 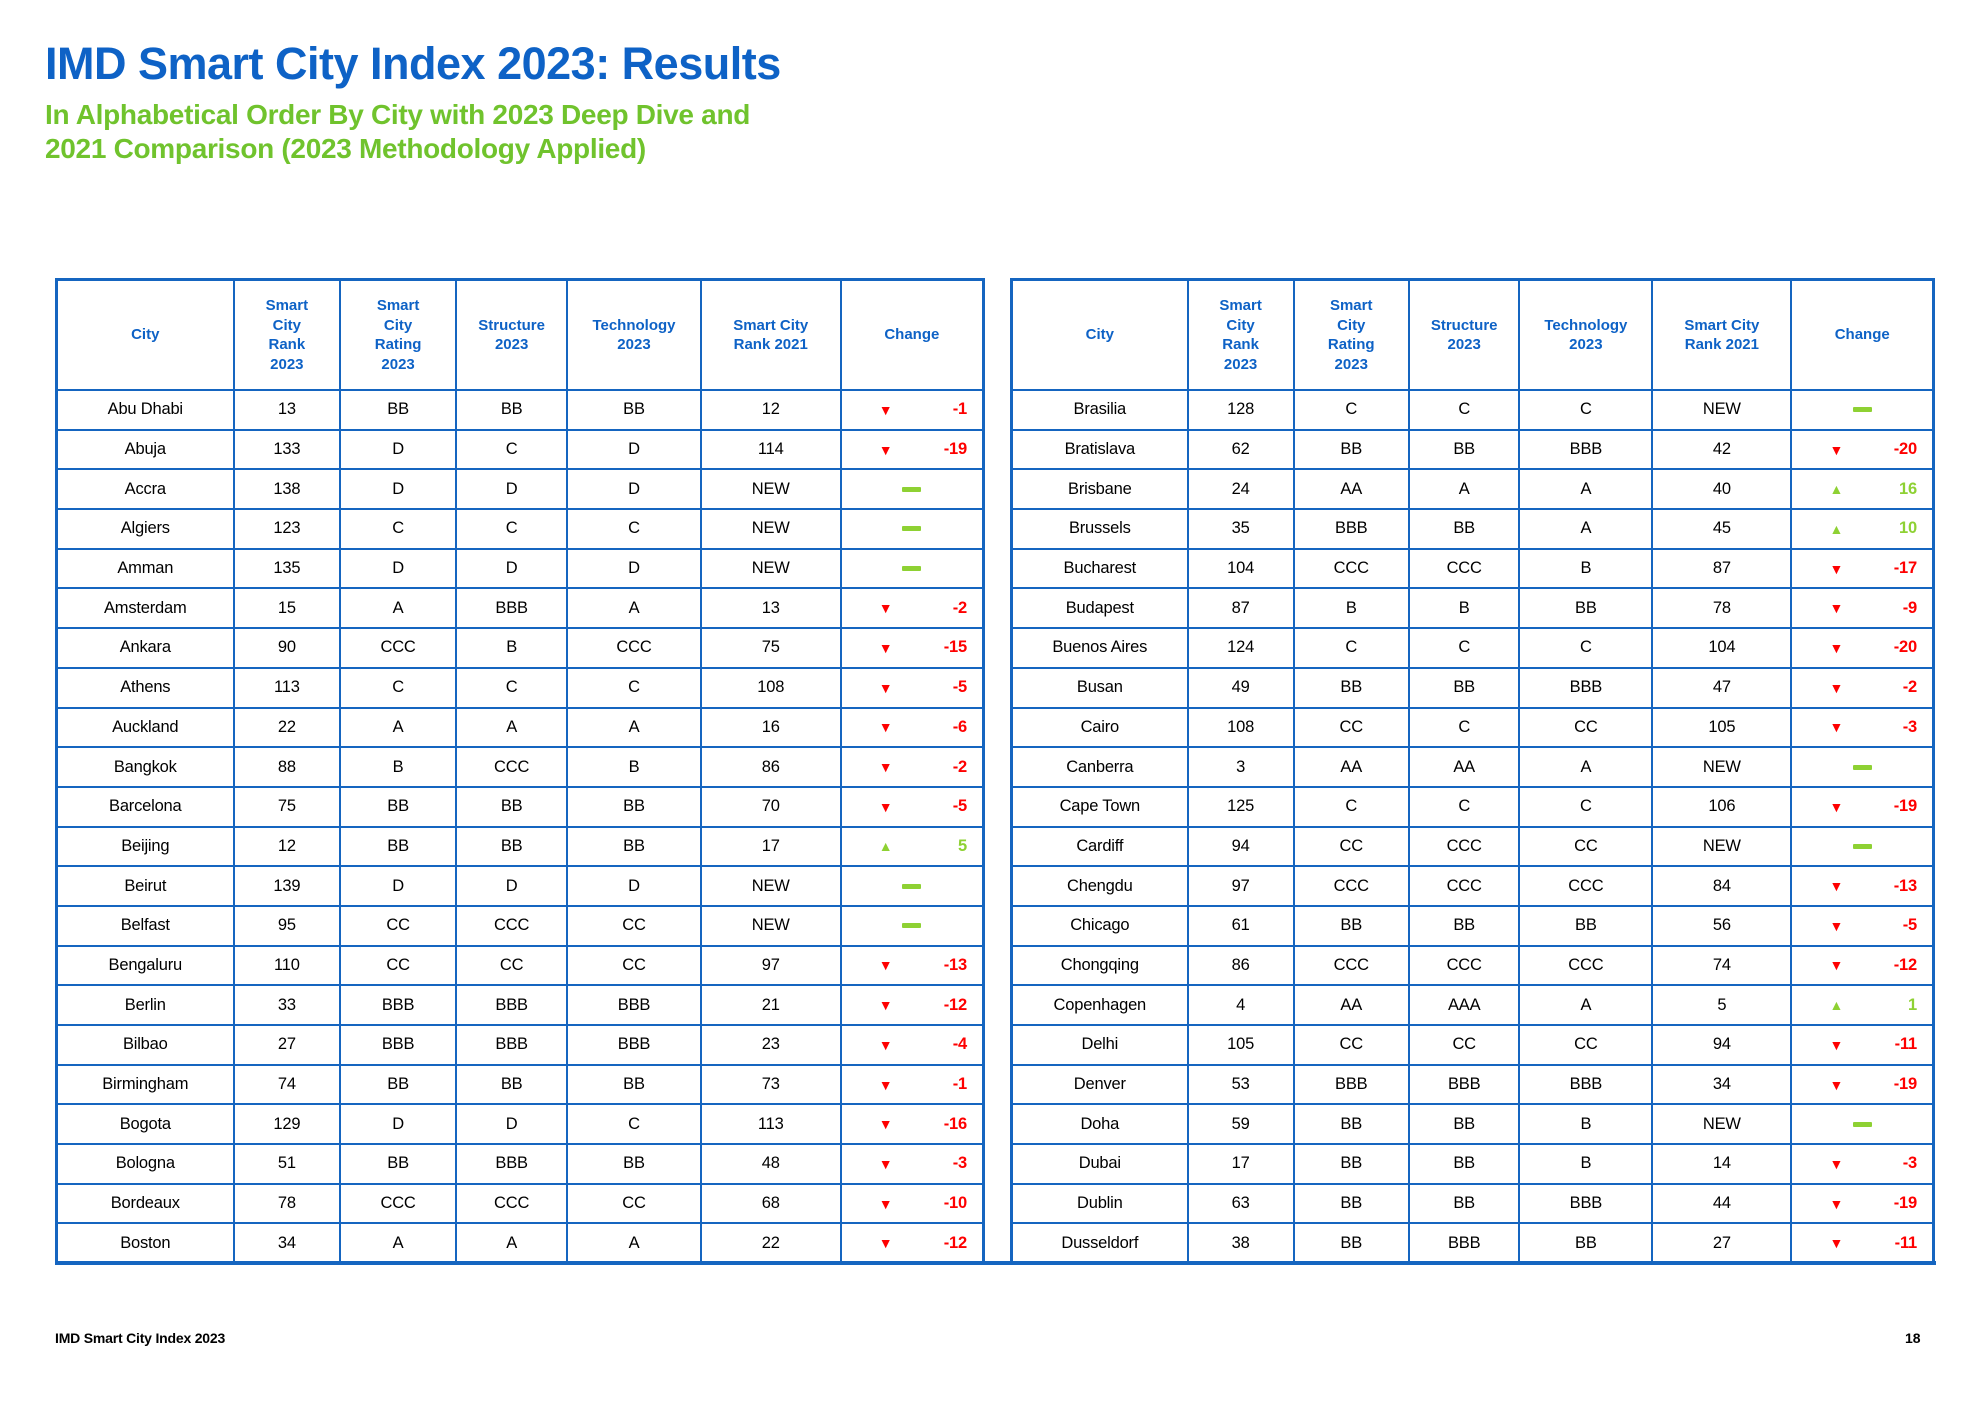 What do you see at coordinates (1586, 1124) in the screenshot?
I see `technology-2023-cell: B` at bounding box center [1586, 1124].